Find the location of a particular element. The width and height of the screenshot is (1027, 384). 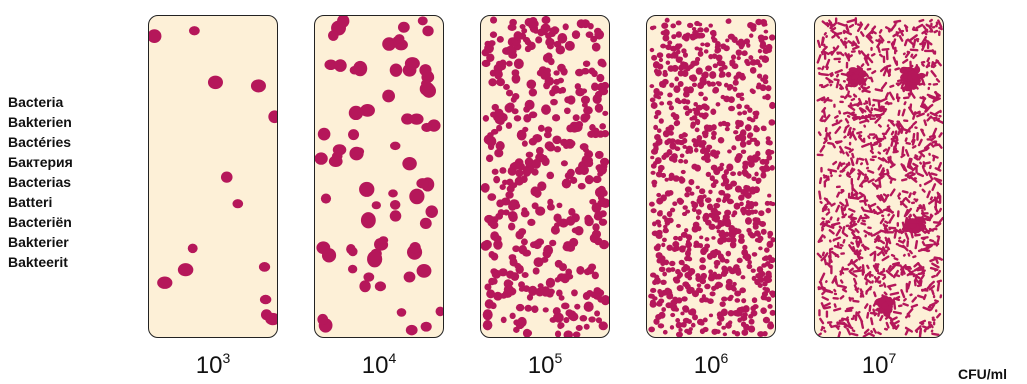

unit-label: CFU/ml is located at coordinates (982, 374).